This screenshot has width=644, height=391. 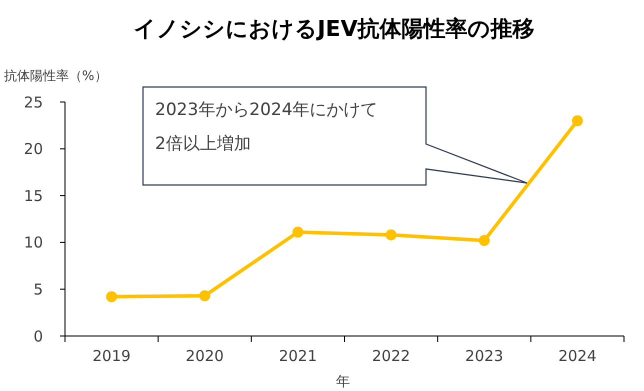 I want to click on x-tick-label: 2023, so click(x=484, y=356).